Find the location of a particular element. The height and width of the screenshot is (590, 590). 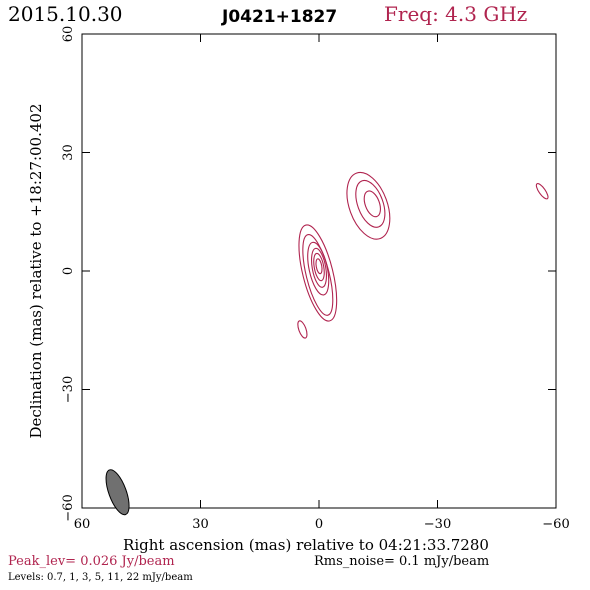

x-tick-label: 30 is located at coordinates (200, 524).